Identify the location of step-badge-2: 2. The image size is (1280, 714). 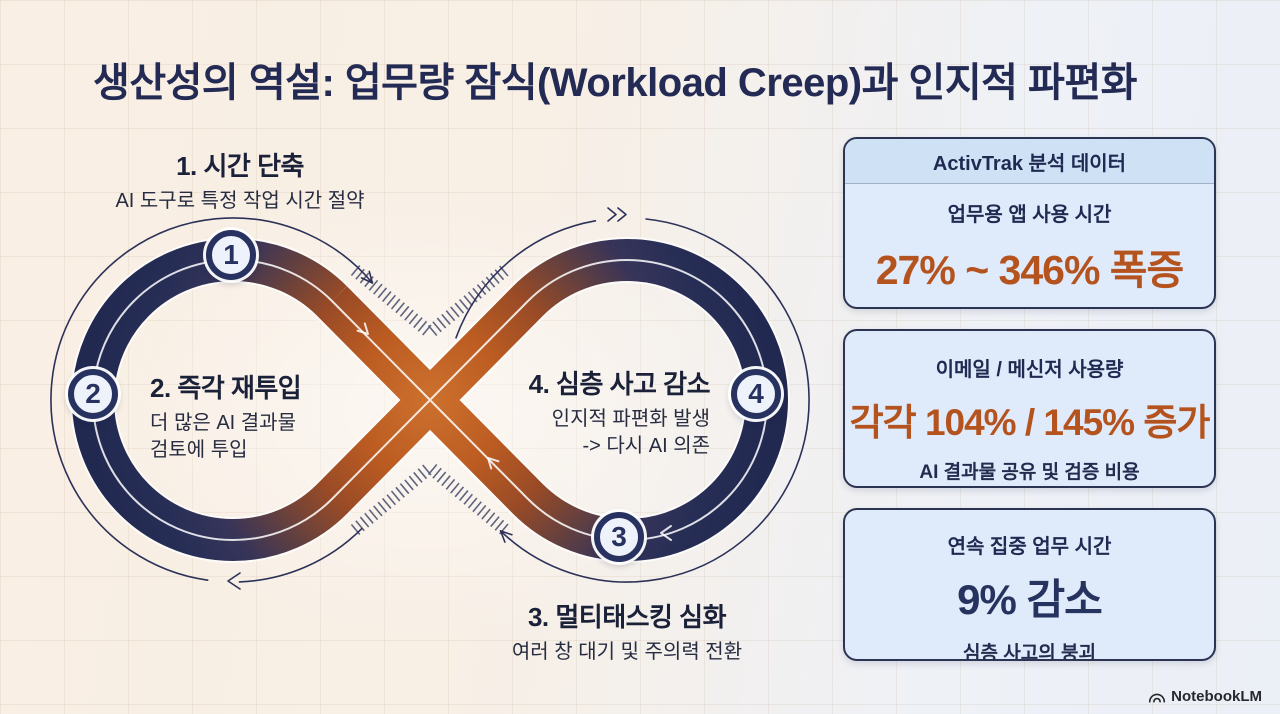
(93, 394).